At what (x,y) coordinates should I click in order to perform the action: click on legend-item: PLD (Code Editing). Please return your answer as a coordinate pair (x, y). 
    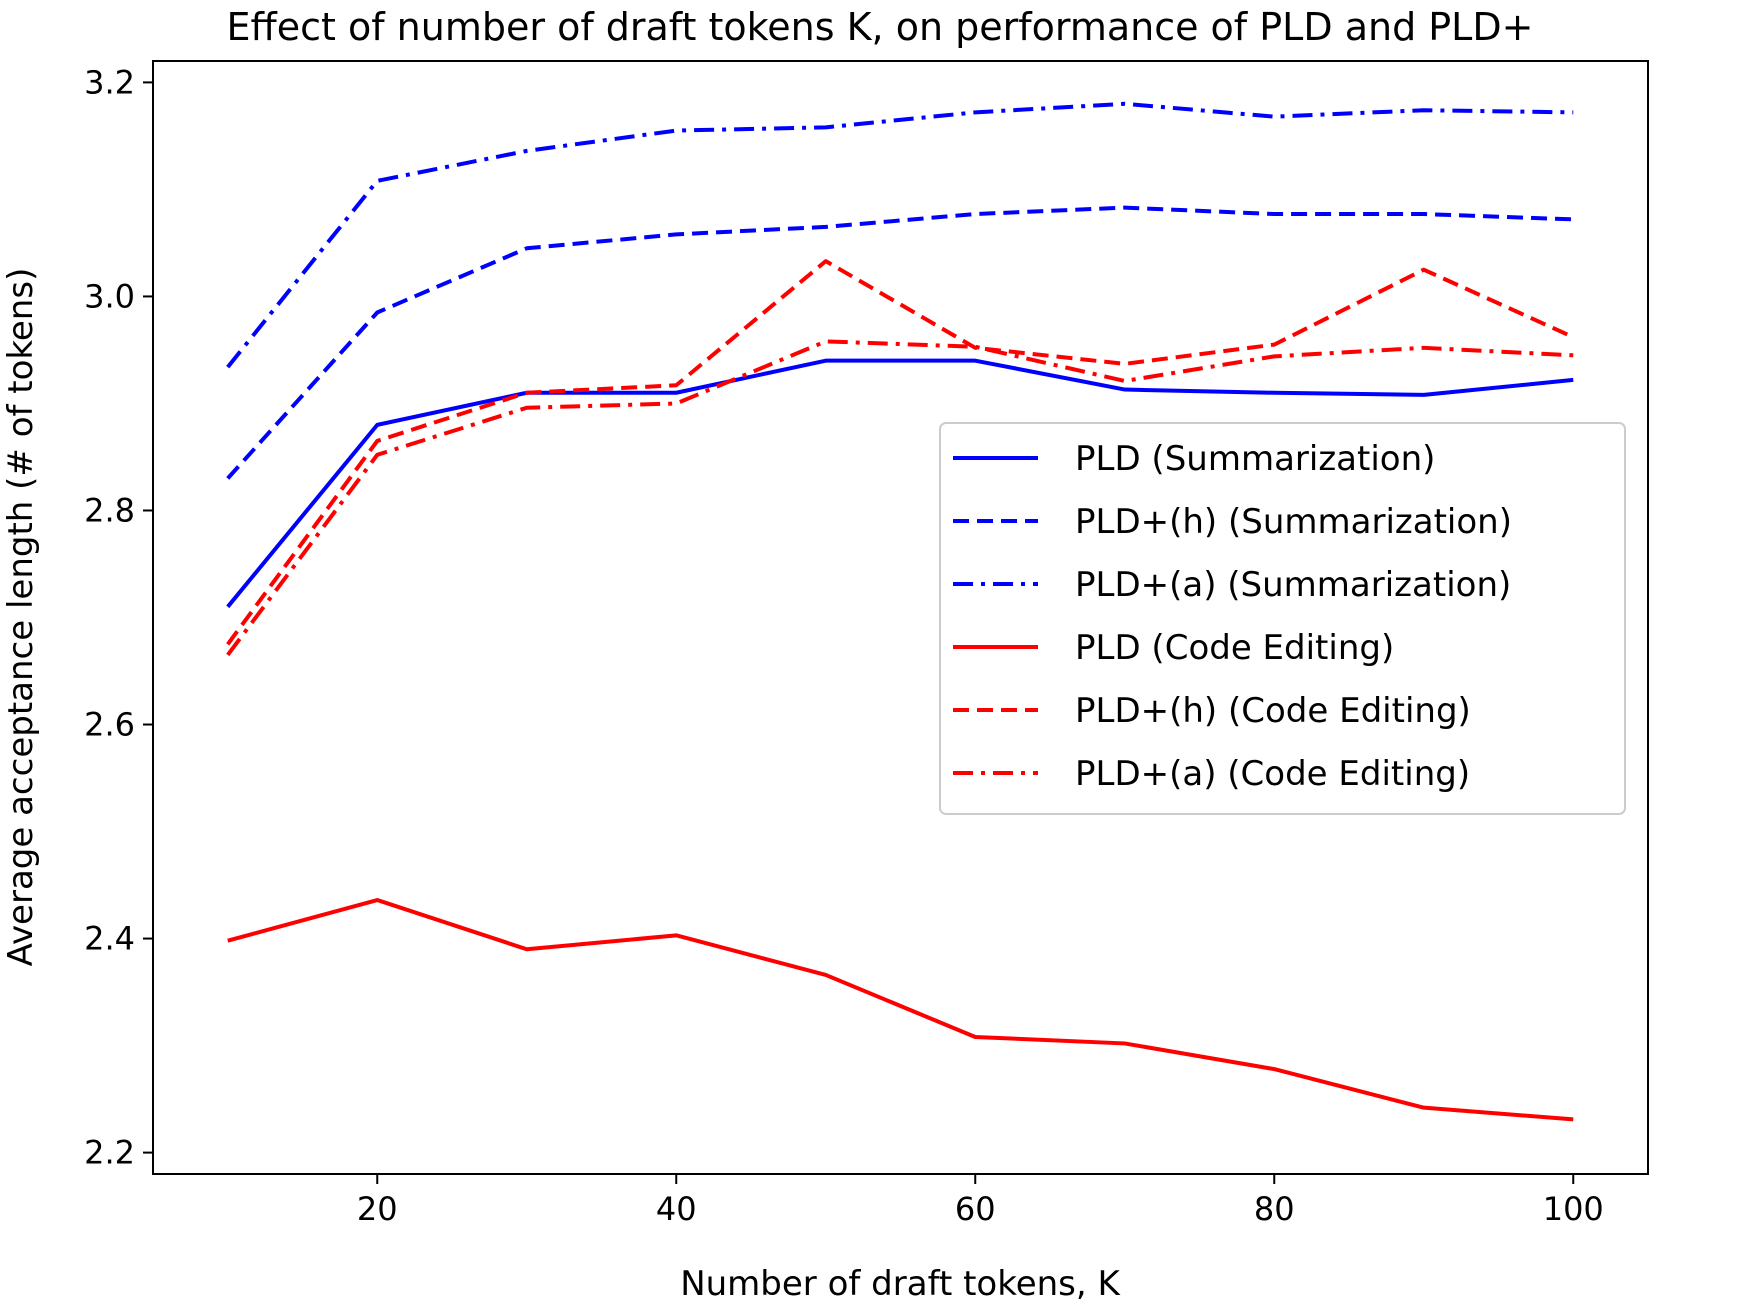
    Looking at the image, I should click on (1173, 648).